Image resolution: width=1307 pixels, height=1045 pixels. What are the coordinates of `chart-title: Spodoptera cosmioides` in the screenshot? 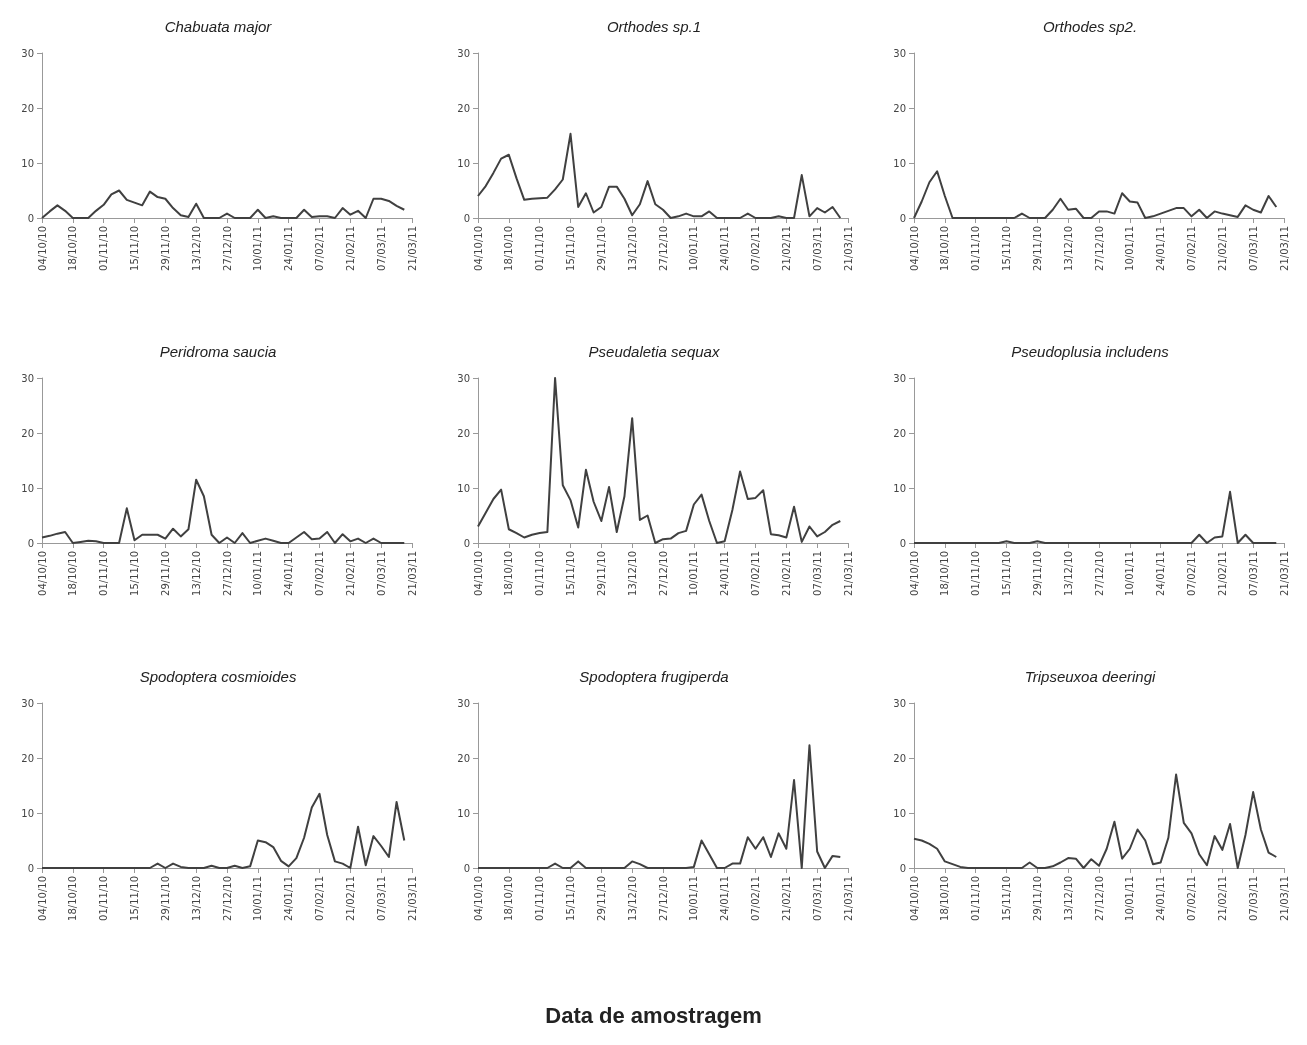 It's located at (218, 676).